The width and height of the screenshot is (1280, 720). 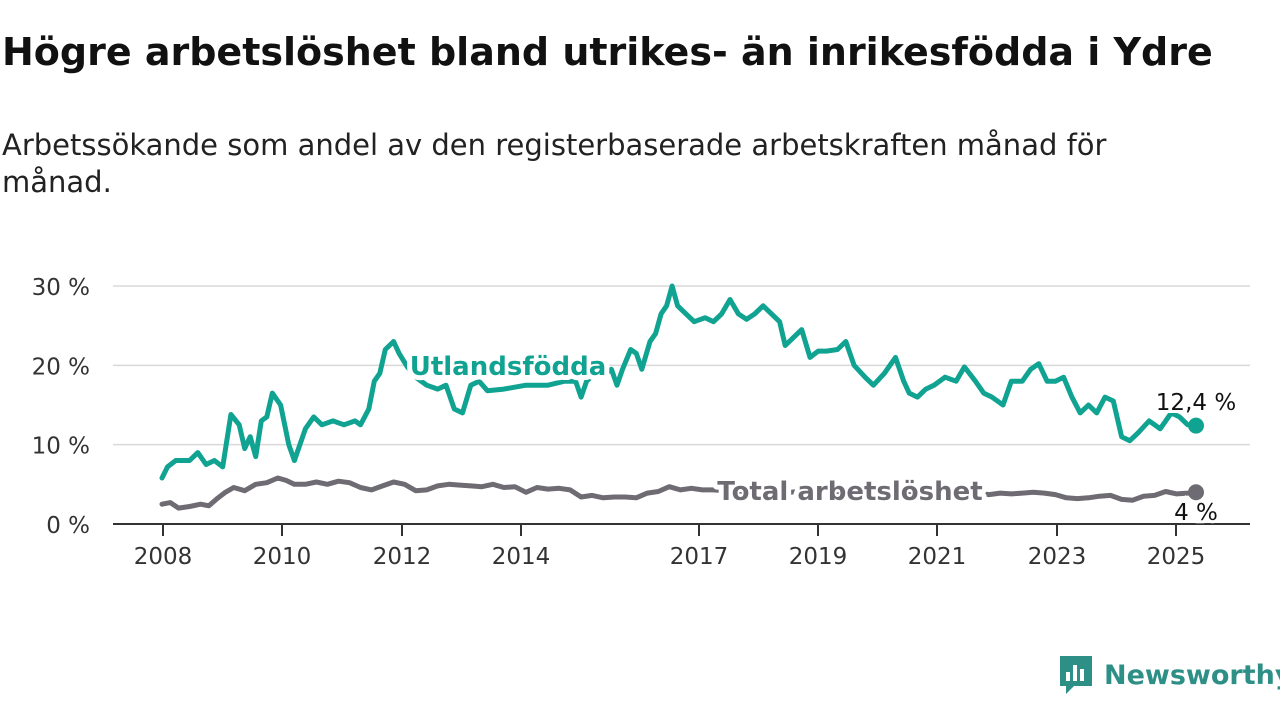 I want to click on newsworthy-logo-icon, so click(x=1076, y=675).